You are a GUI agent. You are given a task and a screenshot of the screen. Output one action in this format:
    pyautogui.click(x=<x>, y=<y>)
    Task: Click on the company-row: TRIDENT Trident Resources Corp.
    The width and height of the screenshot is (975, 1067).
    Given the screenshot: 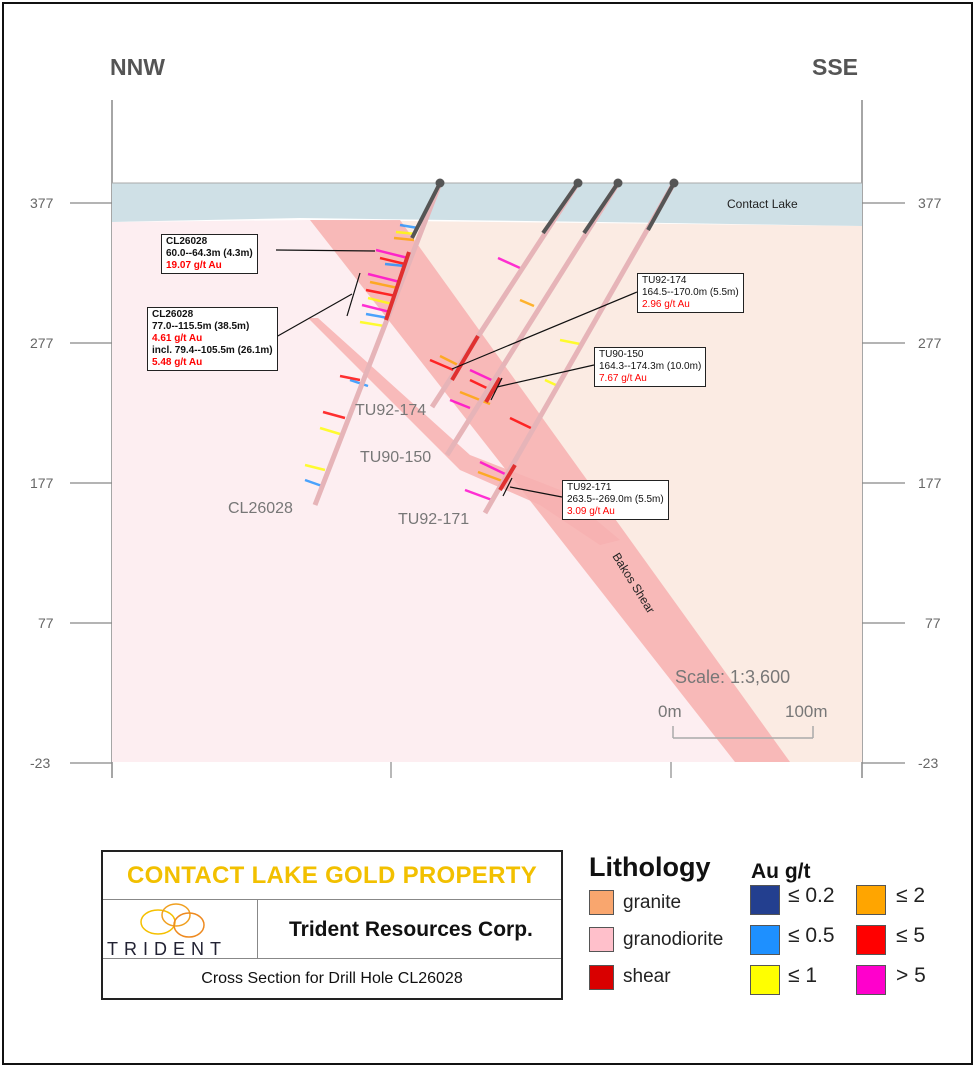 What is the action you would take?
    pyautogui.click(x=332, y=929)
    